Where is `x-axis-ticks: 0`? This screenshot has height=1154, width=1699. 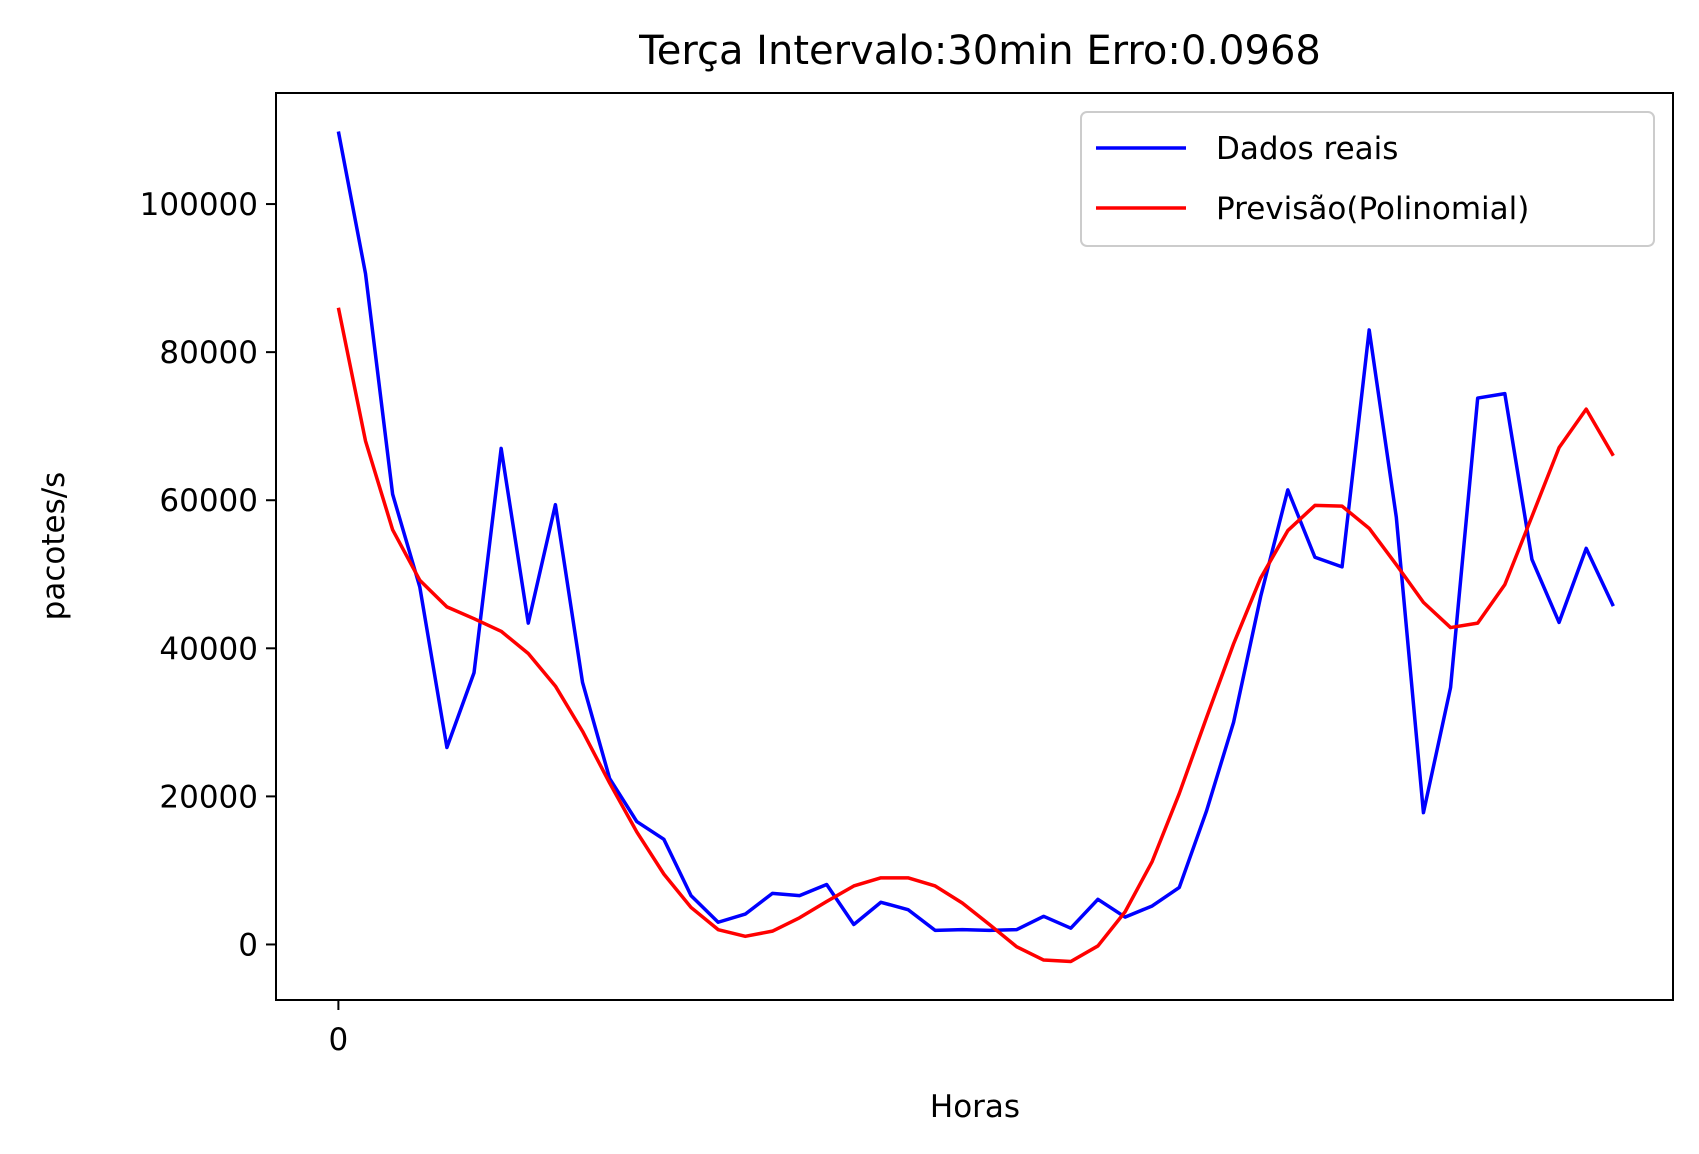 x-axis-ticks: 0 is located at coordinates (339, 1029).